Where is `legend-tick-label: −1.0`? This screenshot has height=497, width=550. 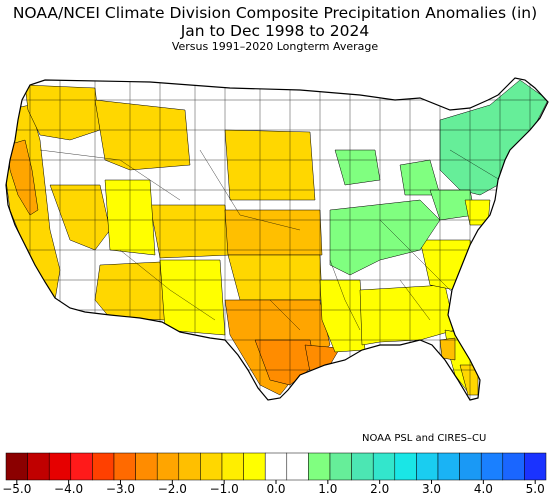
legend-tick-label: −1.0 is located at coordinates (224, 489).